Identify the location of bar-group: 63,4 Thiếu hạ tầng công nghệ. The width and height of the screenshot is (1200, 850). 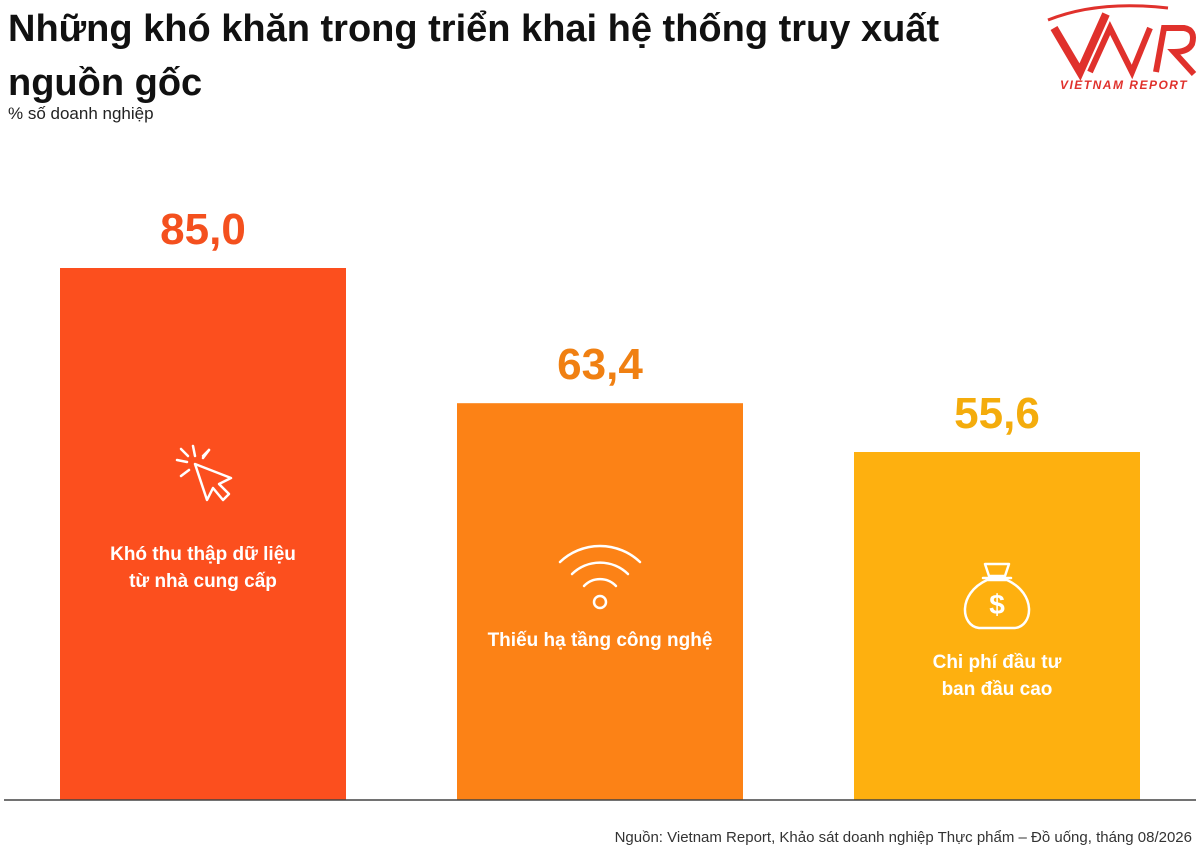
(600, 570).